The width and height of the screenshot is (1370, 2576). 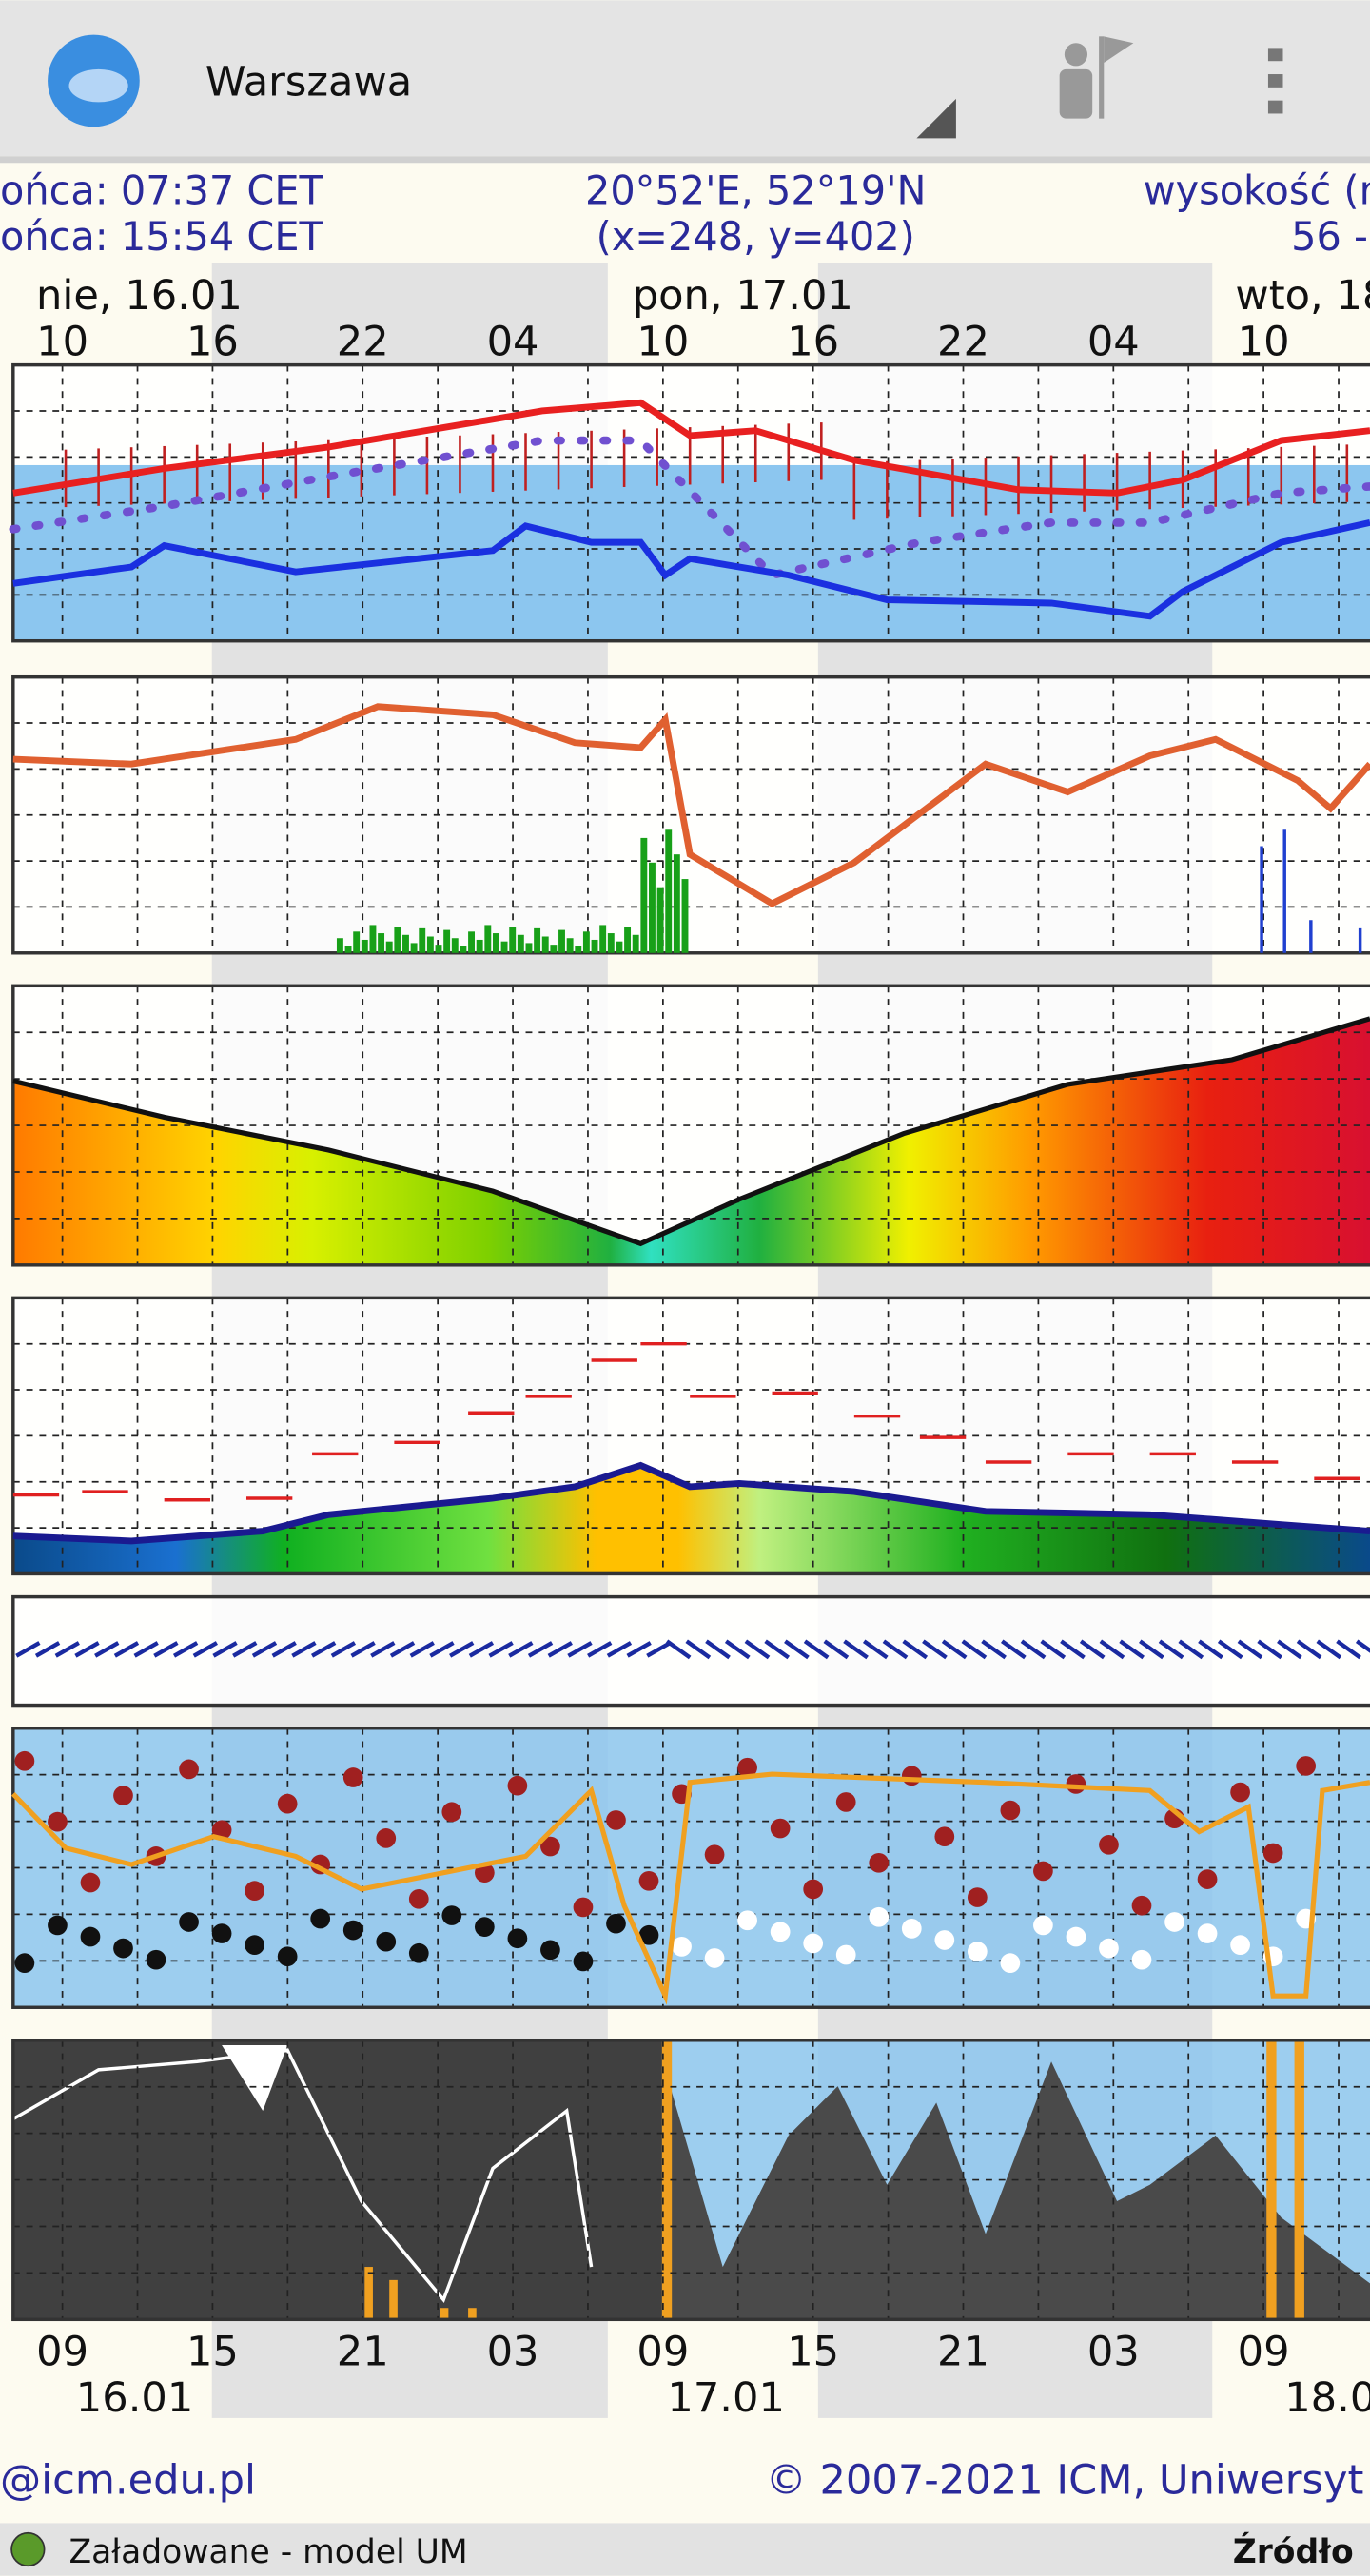 I want to click on location-button, so click(x=1096, y=77).